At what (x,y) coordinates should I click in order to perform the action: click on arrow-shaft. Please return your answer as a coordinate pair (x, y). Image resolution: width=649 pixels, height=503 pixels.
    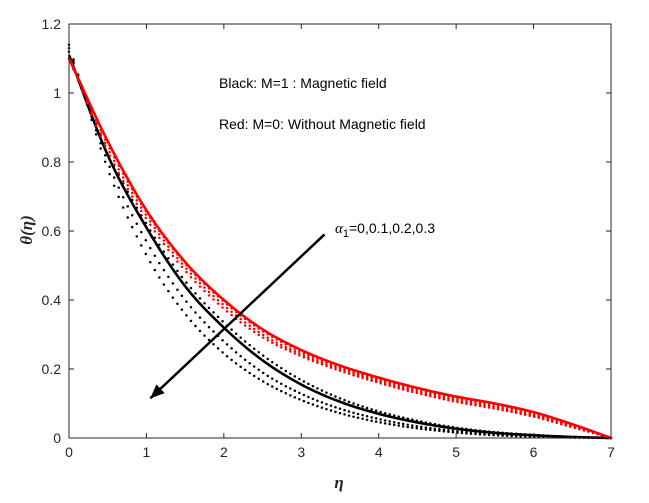
    Looking at the image, I should click on (237, 316).